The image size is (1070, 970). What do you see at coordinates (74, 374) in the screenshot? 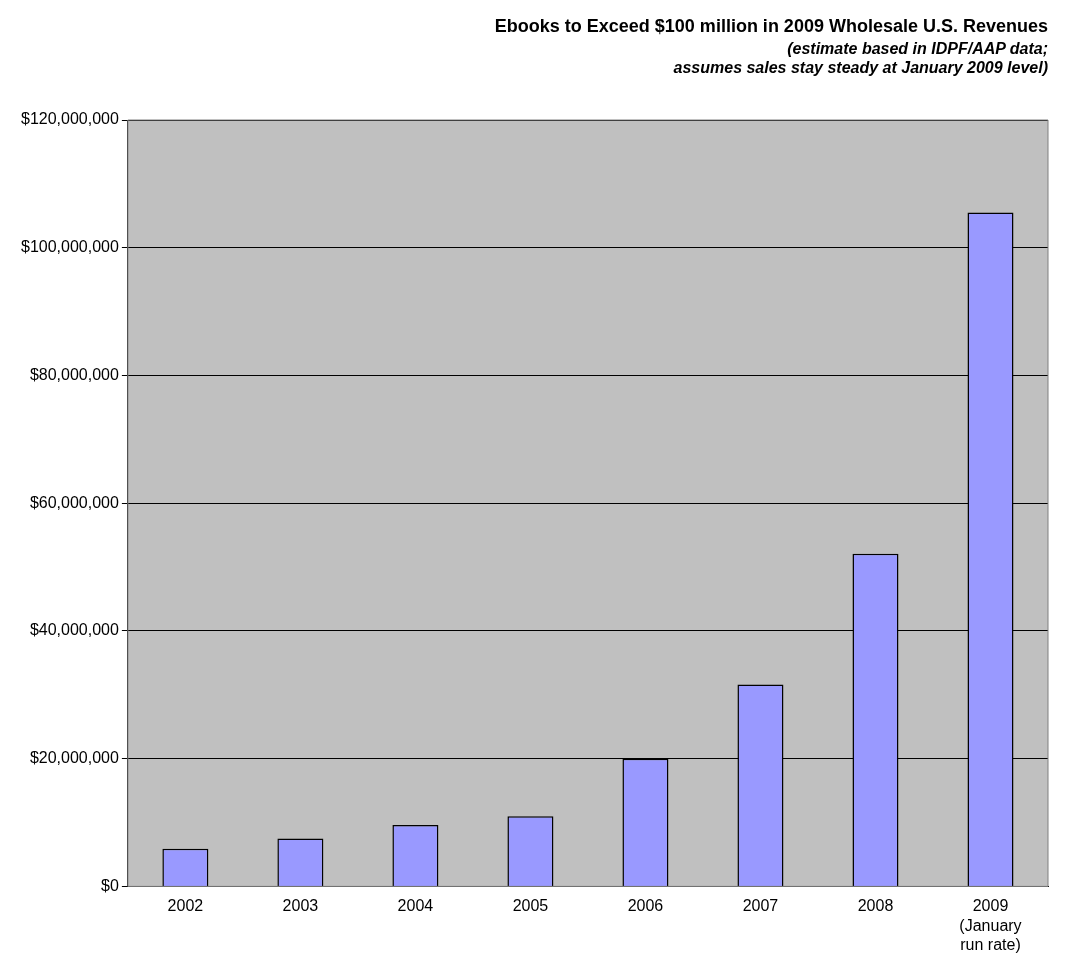
I see `y-tick-label: $80,000,000` at bounding box center [74, 374].